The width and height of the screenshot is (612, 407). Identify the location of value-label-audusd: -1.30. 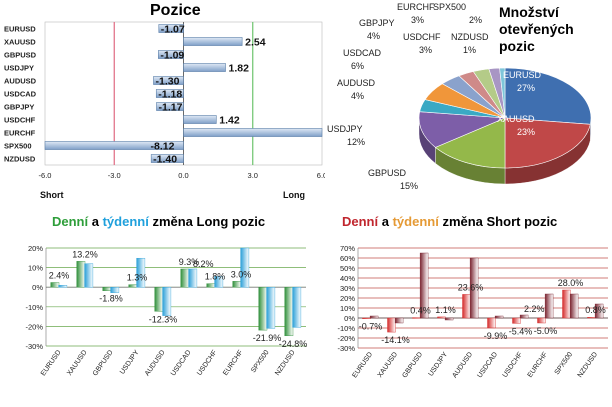
(167, 82).